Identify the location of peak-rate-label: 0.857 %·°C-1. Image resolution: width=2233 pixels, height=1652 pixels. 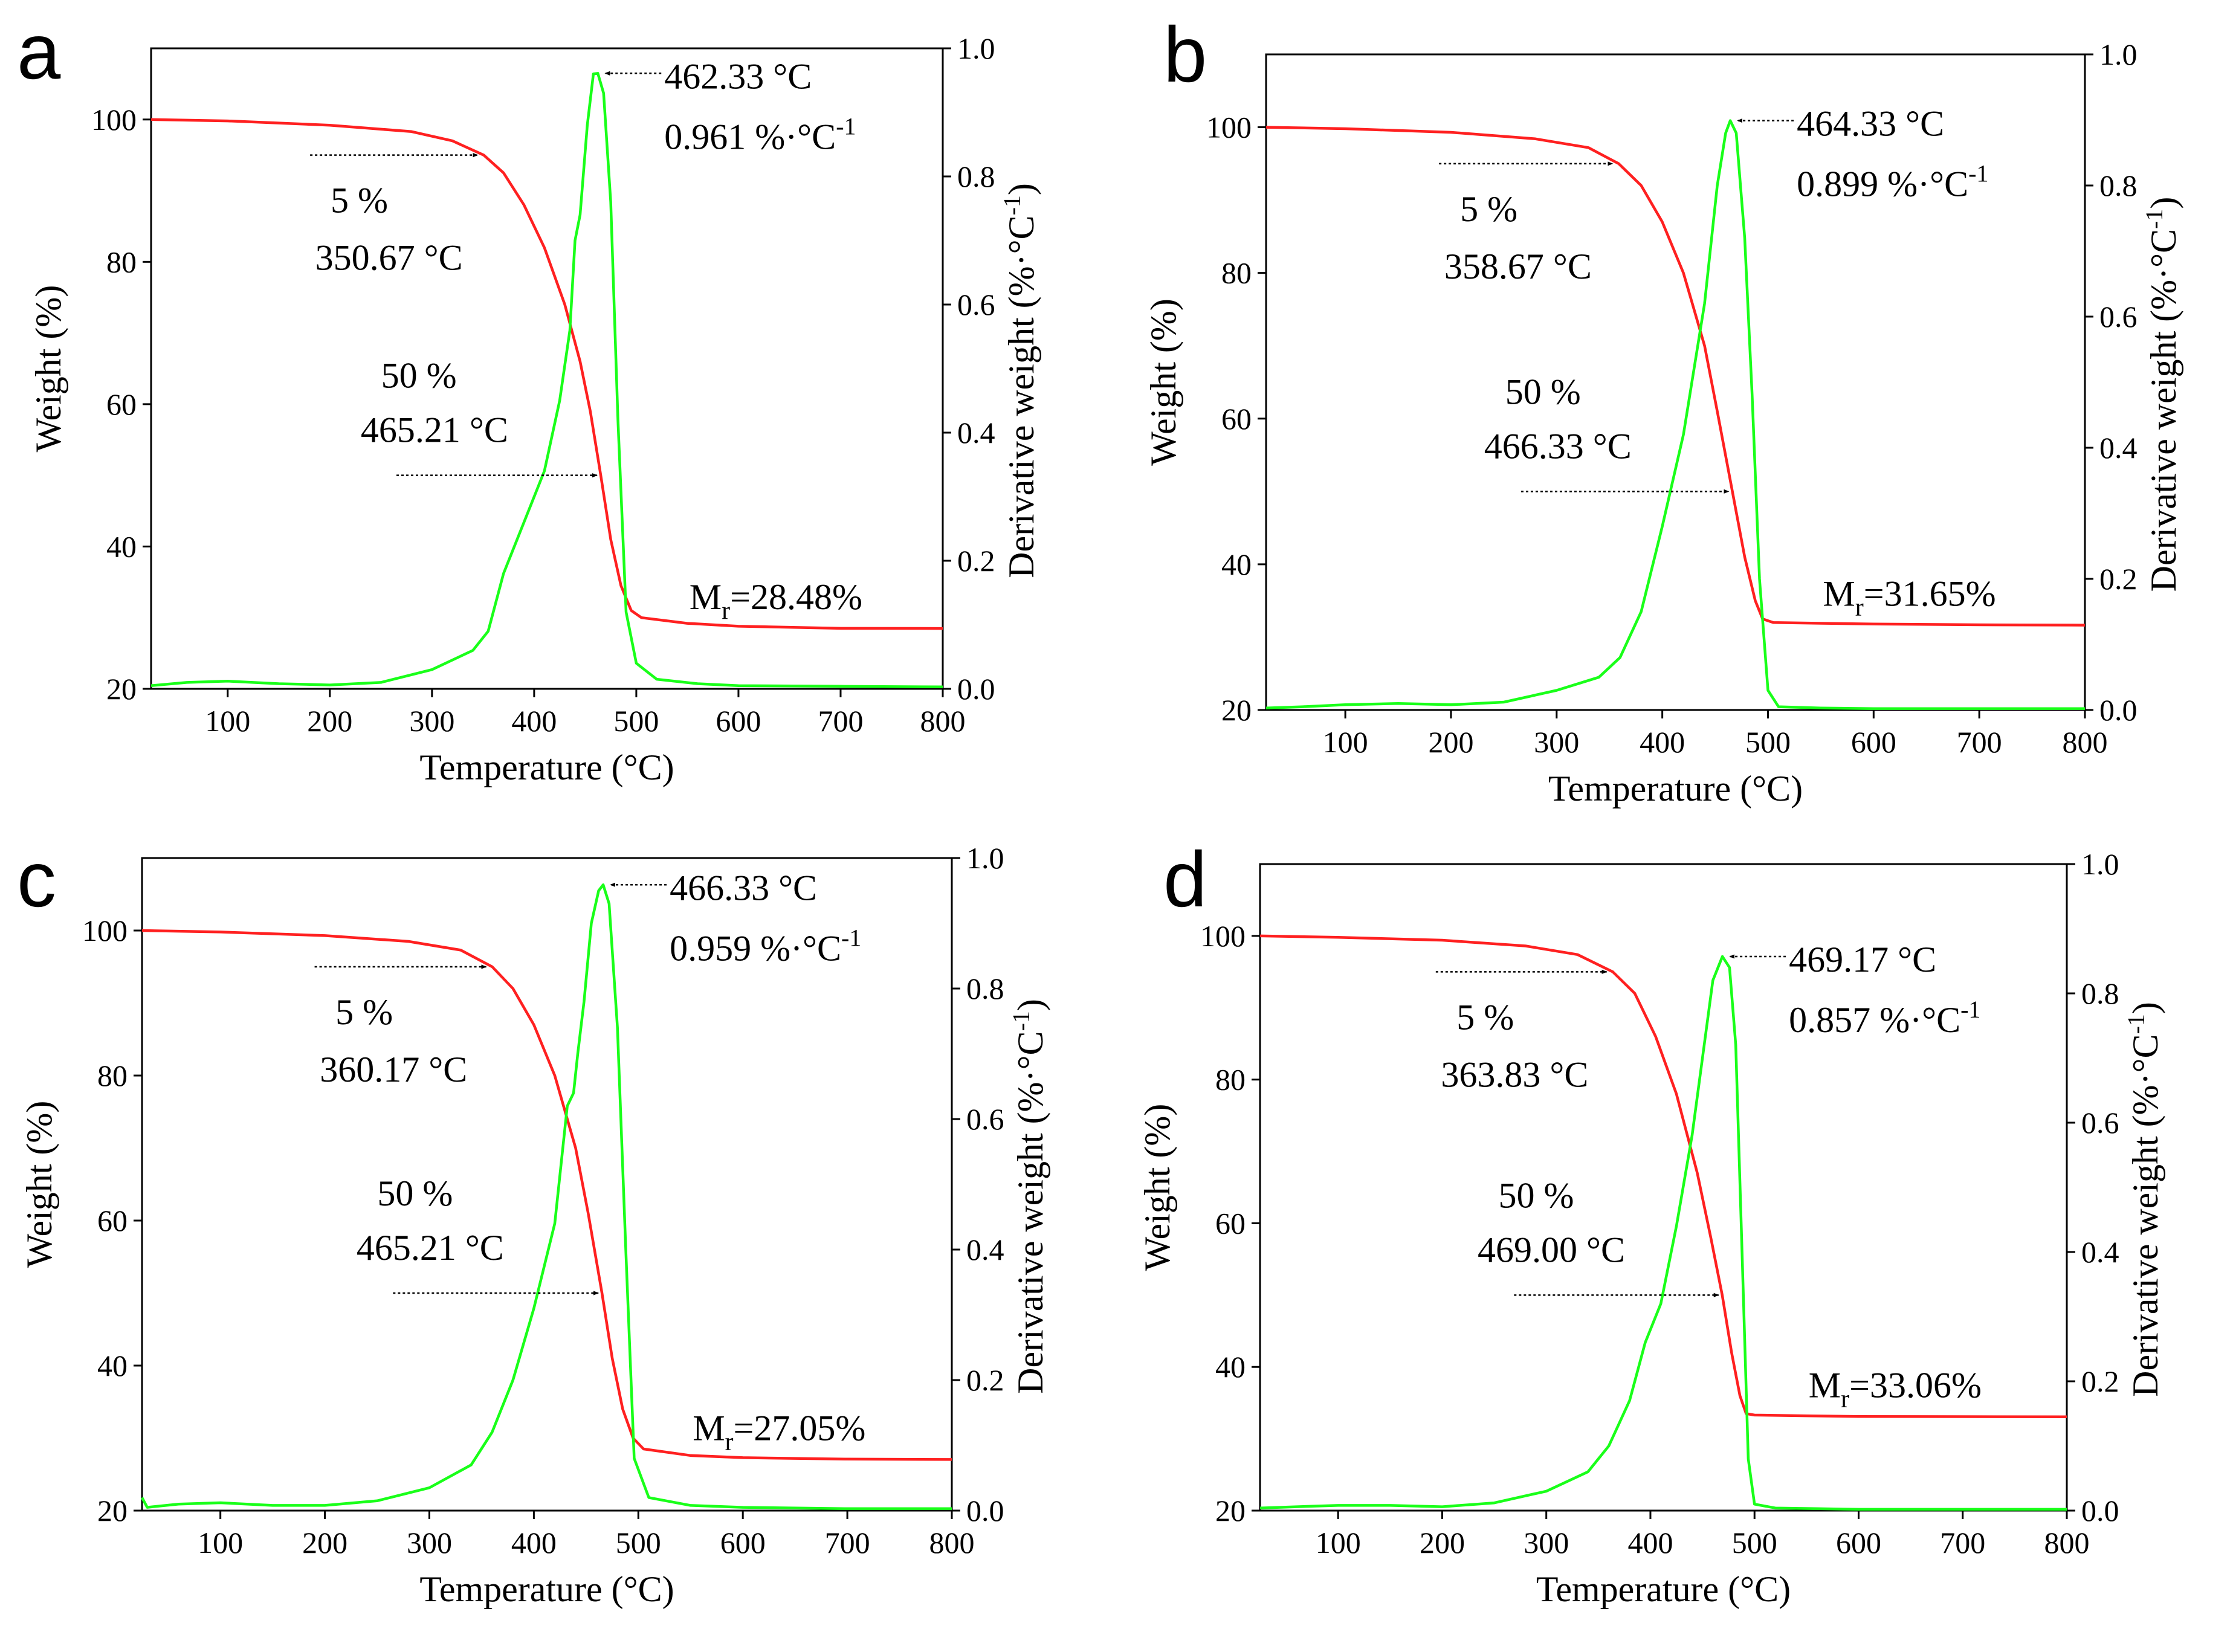
(1884, 1018).